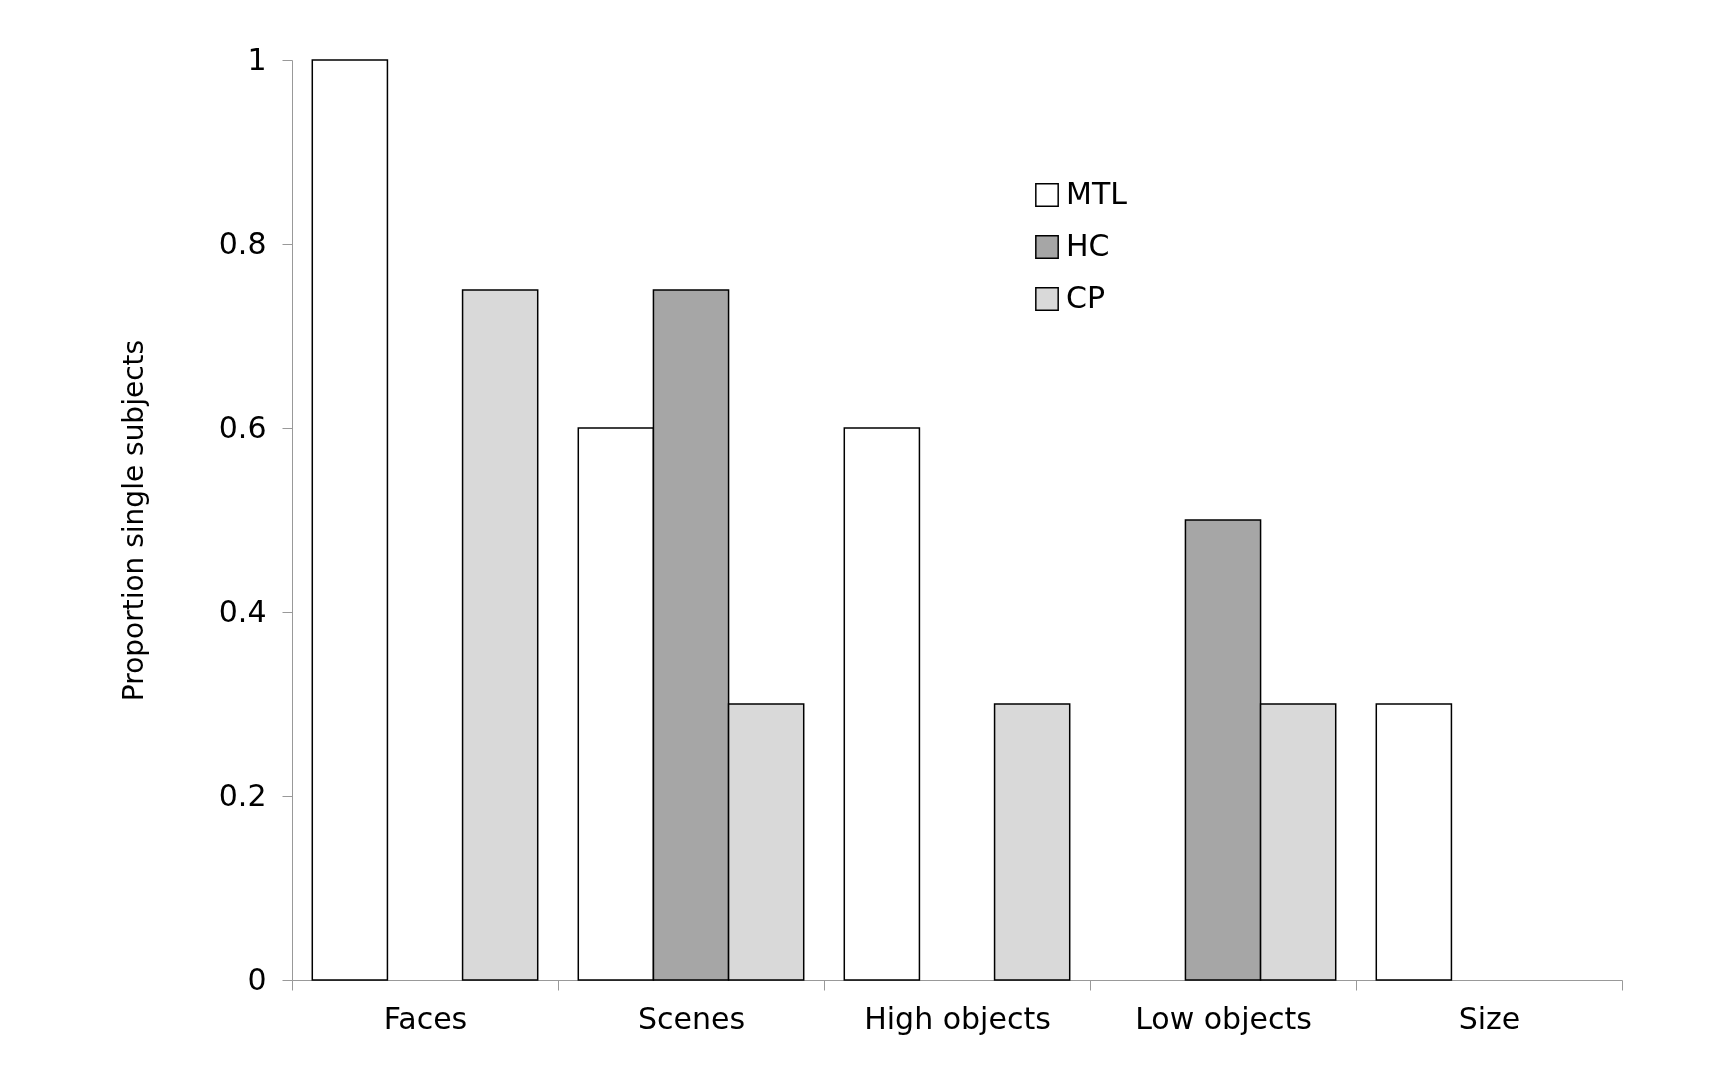  Describe the element at coordinates (1088, 245) in the screenshot. I see `legend-label: HC` at that location.